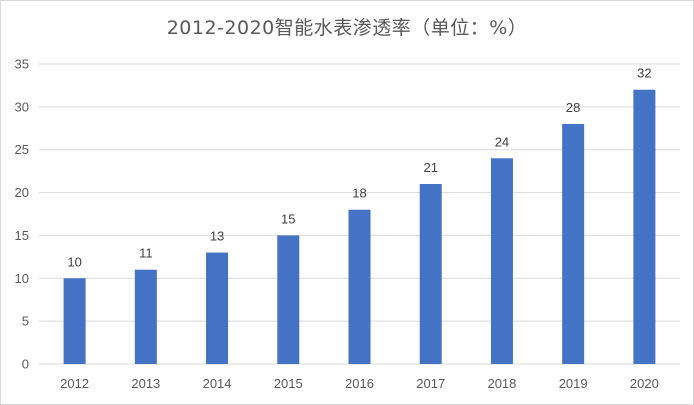 This screenshot has width=694, height=405. Describe the element at coordinates (359, 193) in the screenshot. I see `data-label: 18` at that location.